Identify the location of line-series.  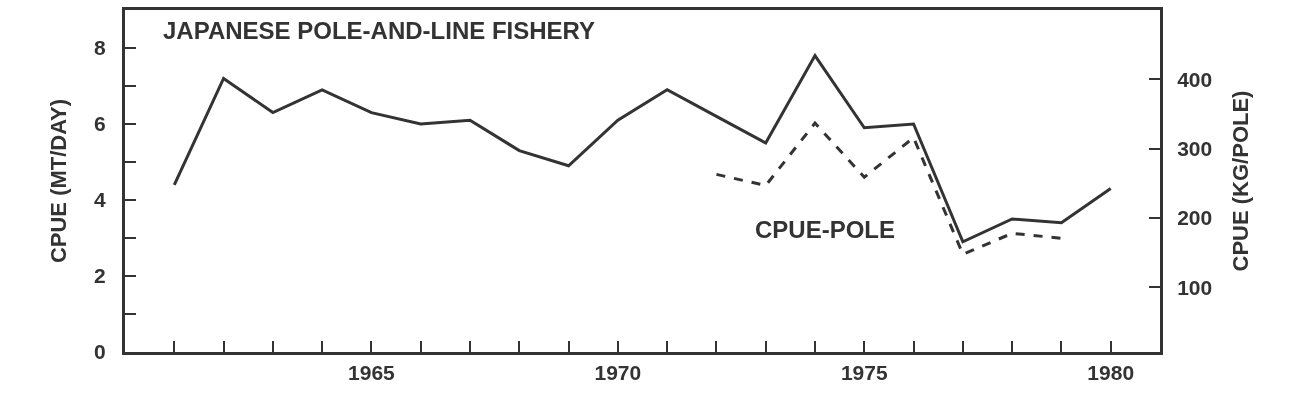
(888, 188).